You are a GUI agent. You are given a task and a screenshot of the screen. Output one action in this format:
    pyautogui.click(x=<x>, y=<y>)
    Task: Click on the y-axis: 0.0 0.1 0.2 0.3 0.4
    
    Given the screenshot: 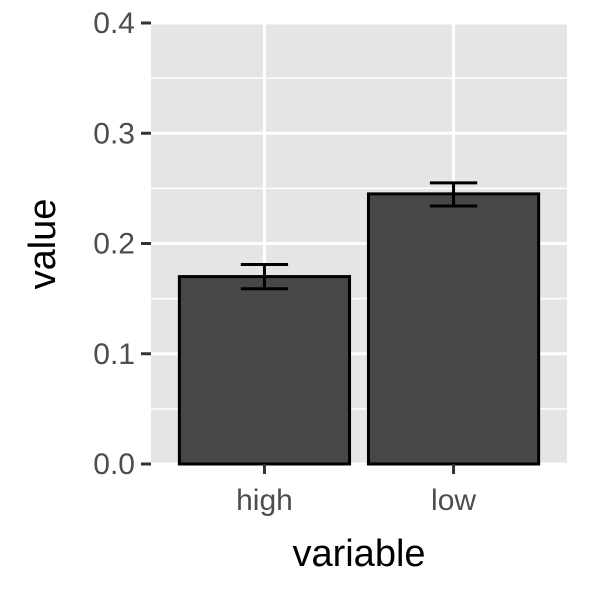 What is the action you would take?
    pyautogui.click(x=122, y=244)
    